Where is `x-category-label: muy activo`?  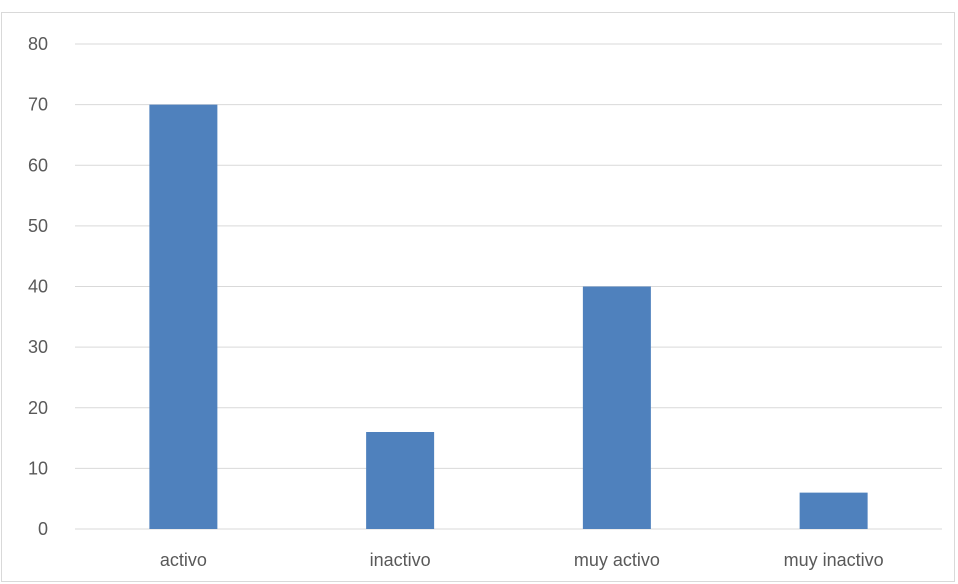
x-category-label: muy activo is located at coordinates (617, 560).